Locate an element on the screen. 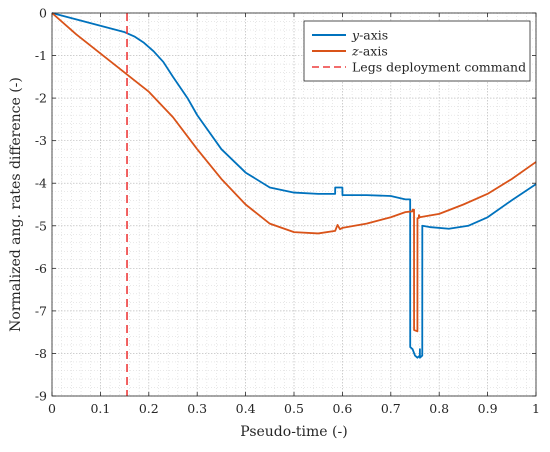 The height and width of the screenshot is (452, 550). x-tick-label: 0 is located at coordinates (52, 408).